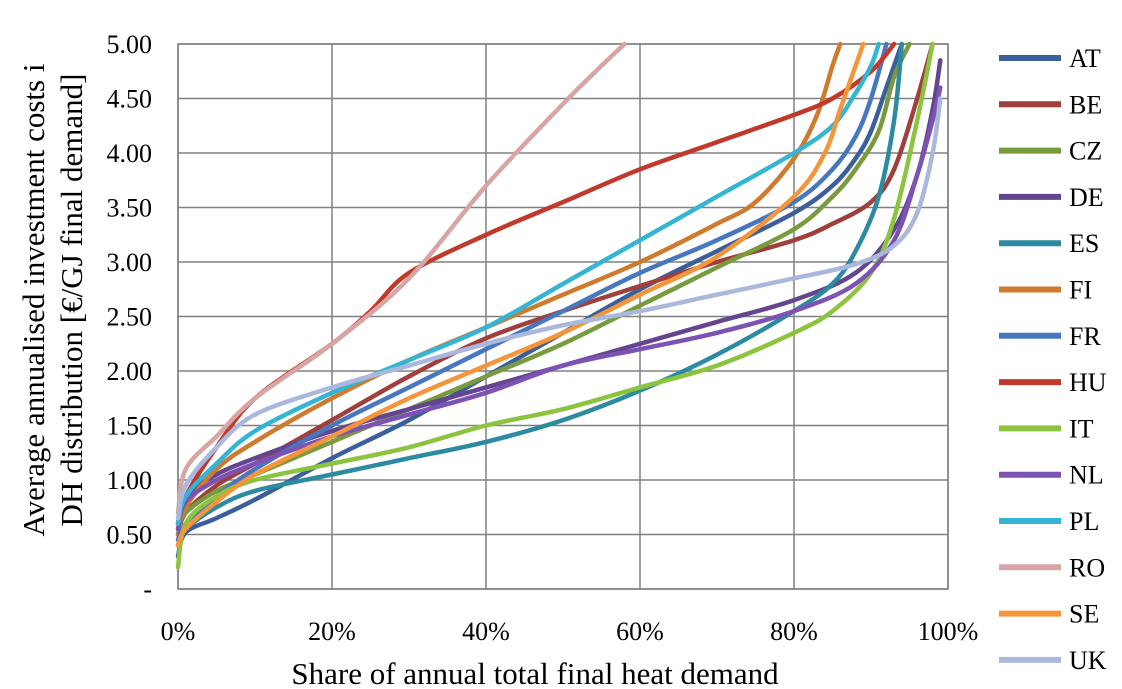 The image size is (1122, 689). I want to click on y-tick-label: 4.00, so click(130, 153).